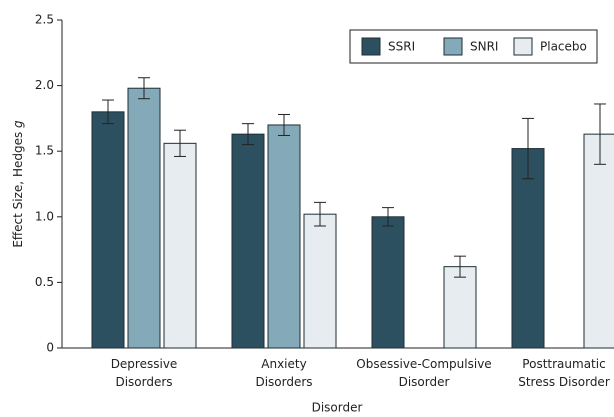 The width and height of the screenshot is (614, 417). I want to click on legend-box, so click(473, 46).